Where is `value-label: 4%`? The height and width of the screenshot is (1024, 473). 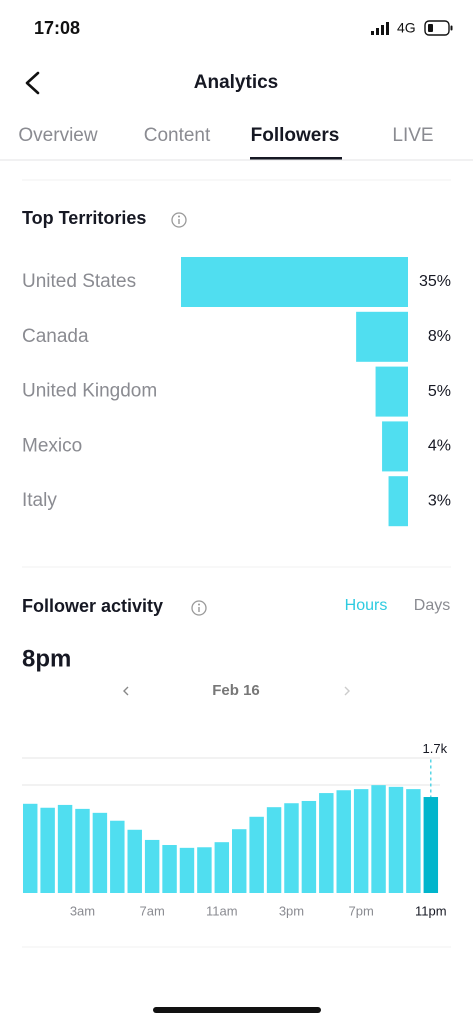
value-label: 4% is located at coordinates (439, 446).